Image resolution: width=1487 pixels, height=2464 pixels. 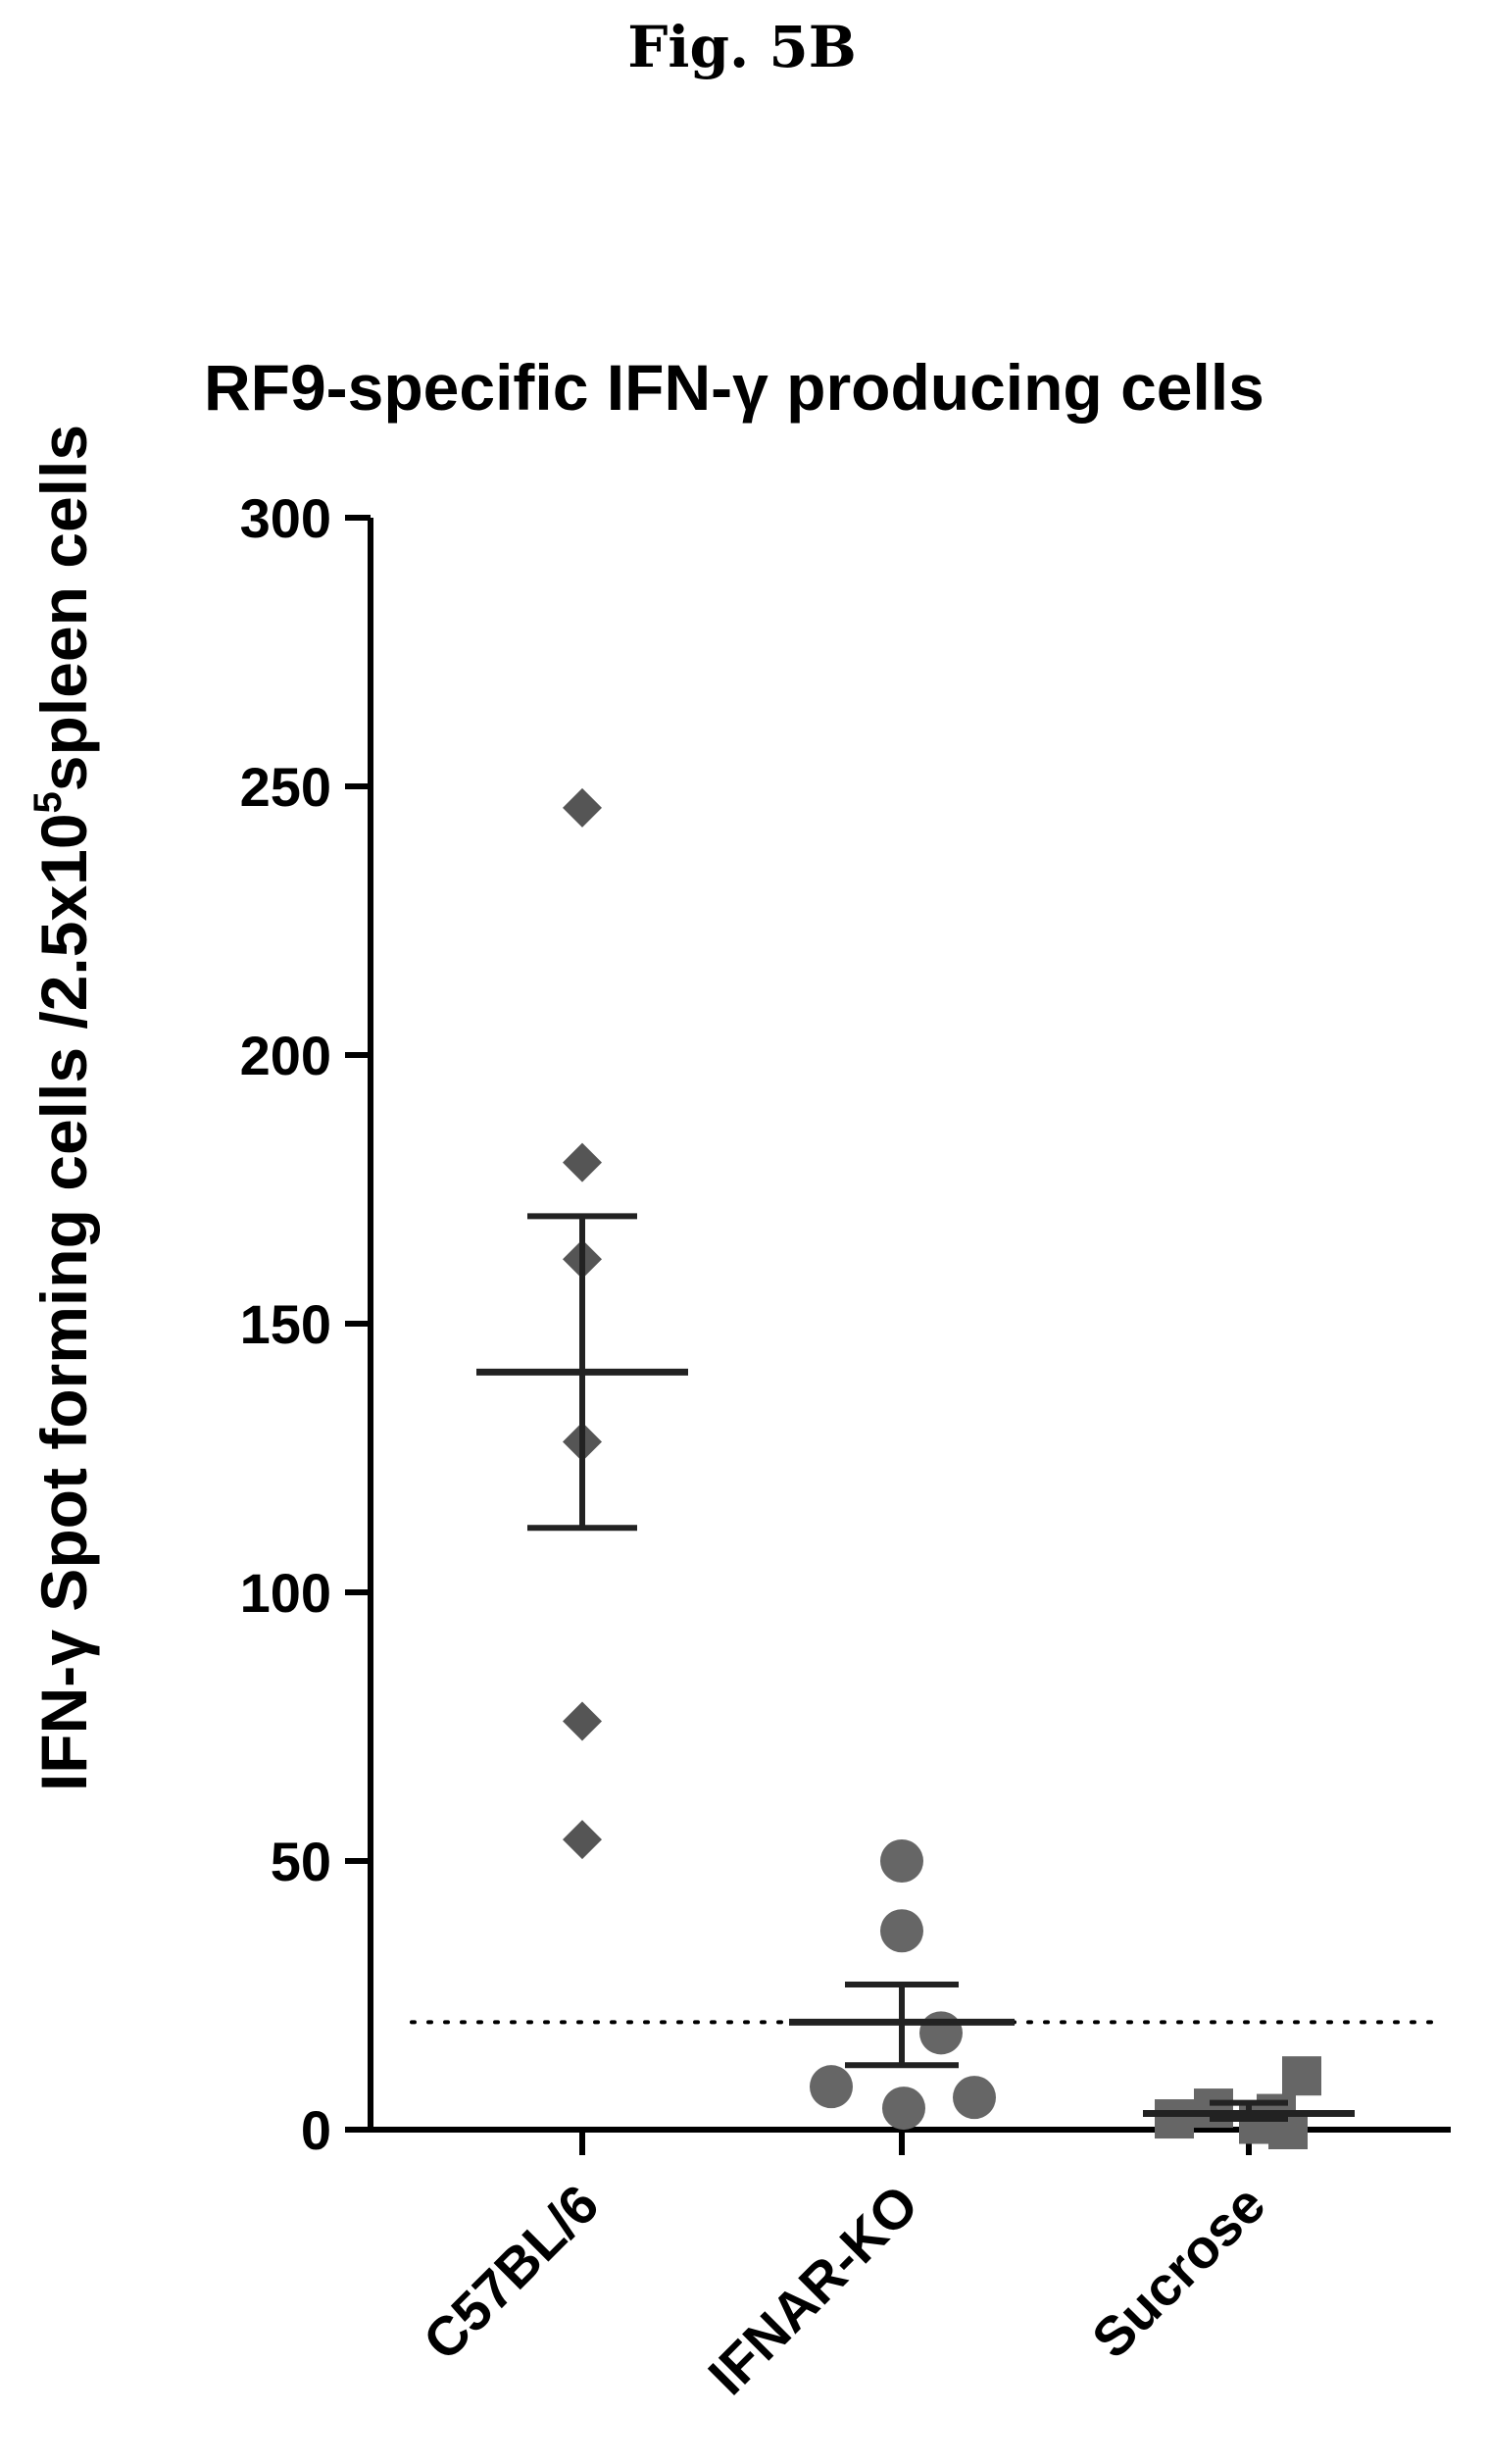 What do you see at coordinates (812, 2289) in the screenshot?
I see `x-tick-label: IFNAR-KO` at bounding box center [812, 2289].